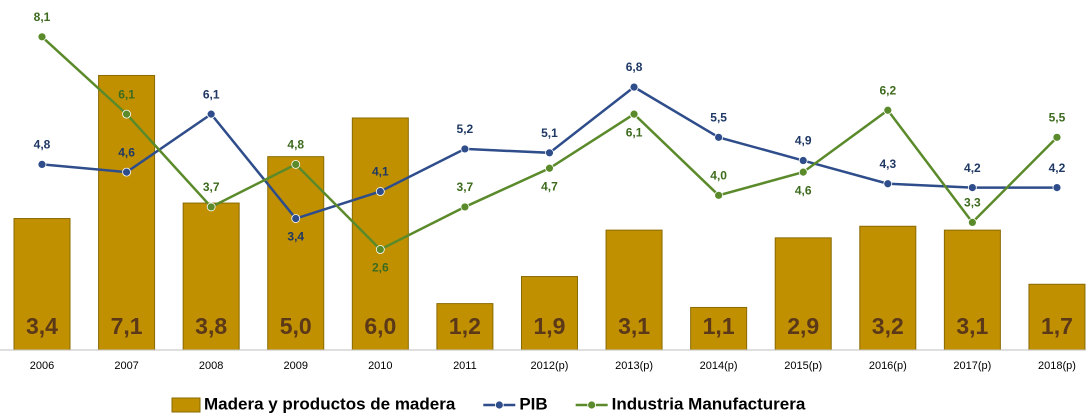 The width and height of the screenshot is (1086, 418). Describe the element at coordinates (972, 366) in the screenshot. I see `x-tick-label: 2017(p)` at that location.